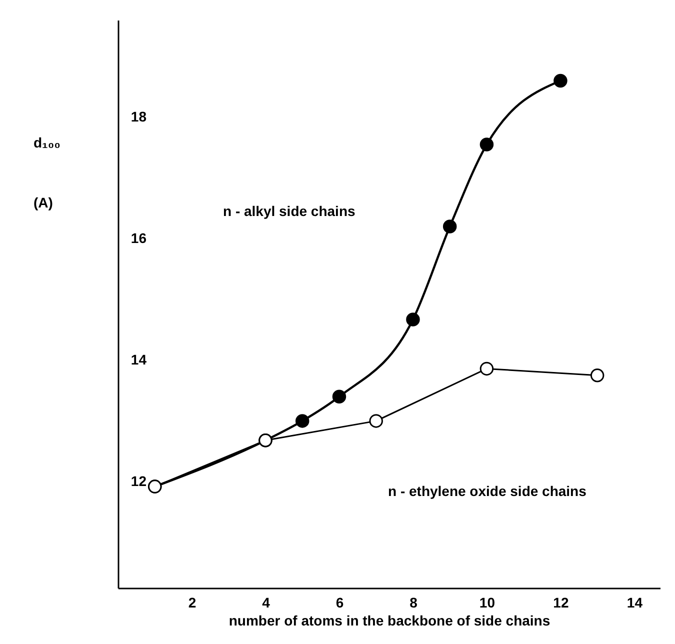 The image size is (675, 644). Describe the element at coordinates (138, 238) in the screenshot. I see `y-tick-label: 16` at that location.